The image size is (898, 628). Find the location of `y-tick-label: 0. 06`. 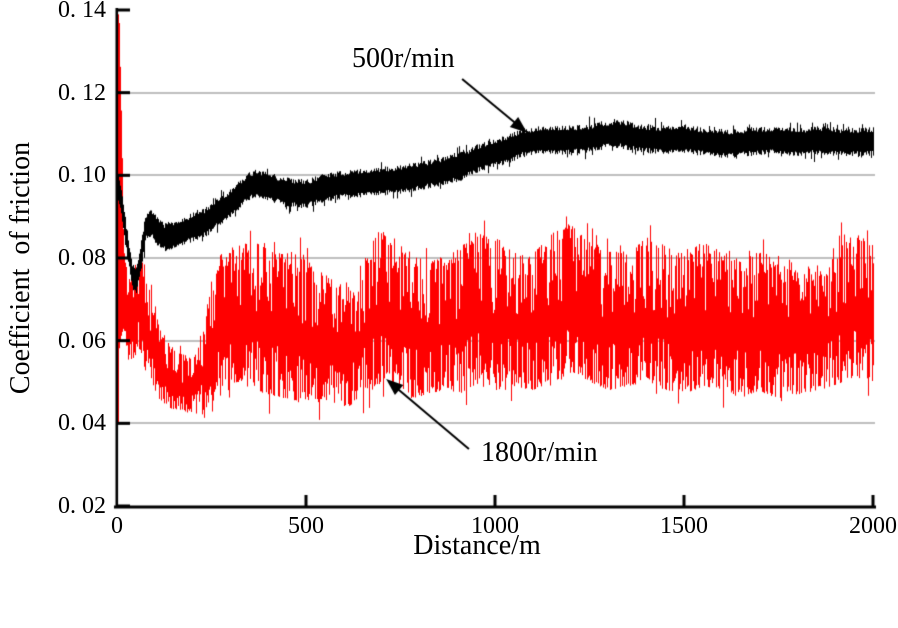

y-tick-label: 0. 06 is located at coordinates (82, 340).